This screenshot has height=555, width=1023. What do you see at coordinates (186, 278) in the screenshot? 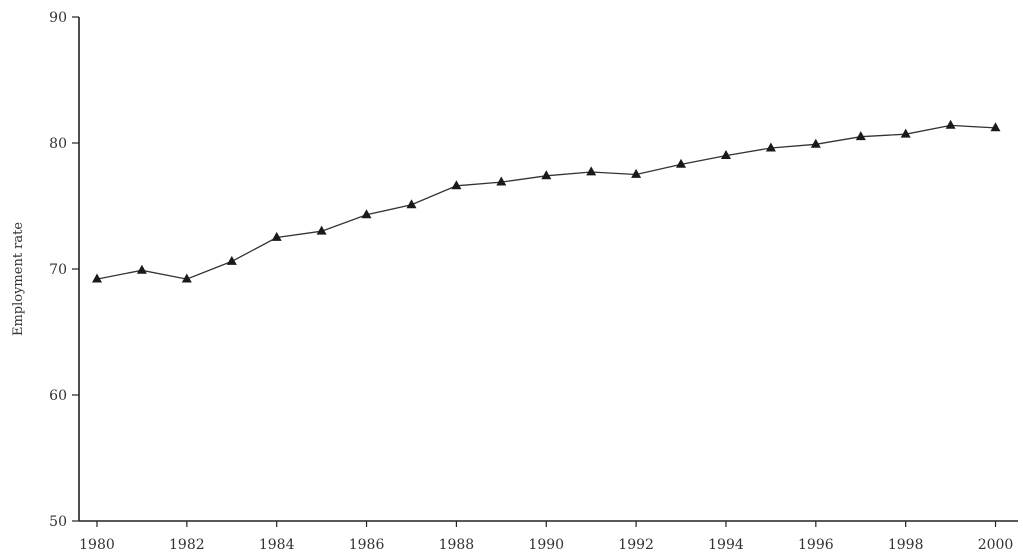
I see `data-point-1982` at bounding box center [186, 278].